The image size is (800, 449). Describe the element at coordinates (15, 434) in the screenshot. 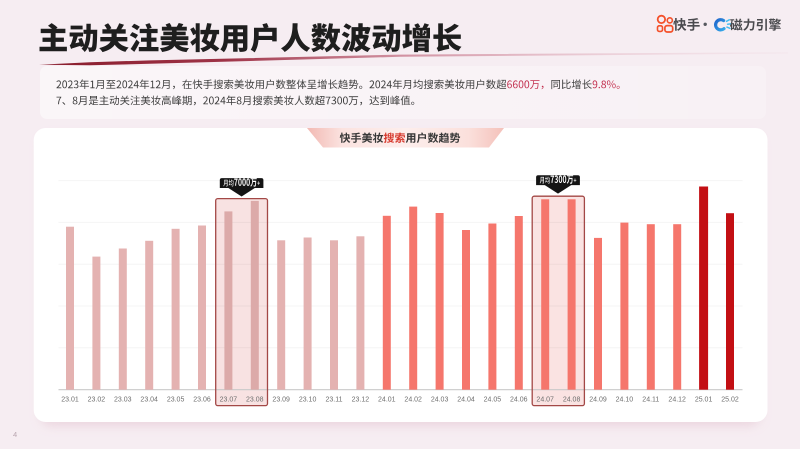

I see `svg-text: 4` at that location.